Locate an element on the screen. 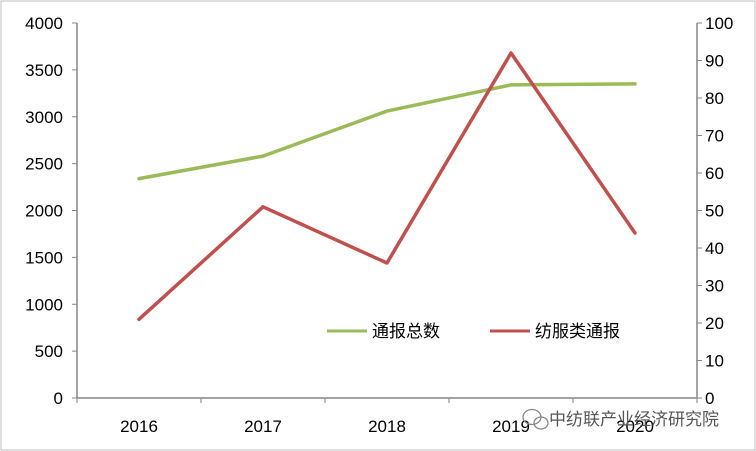 The width and height of the screenshot is (756, 451). legend-label-series-2: 纺服类通报 is located at coordinates (577, 332).